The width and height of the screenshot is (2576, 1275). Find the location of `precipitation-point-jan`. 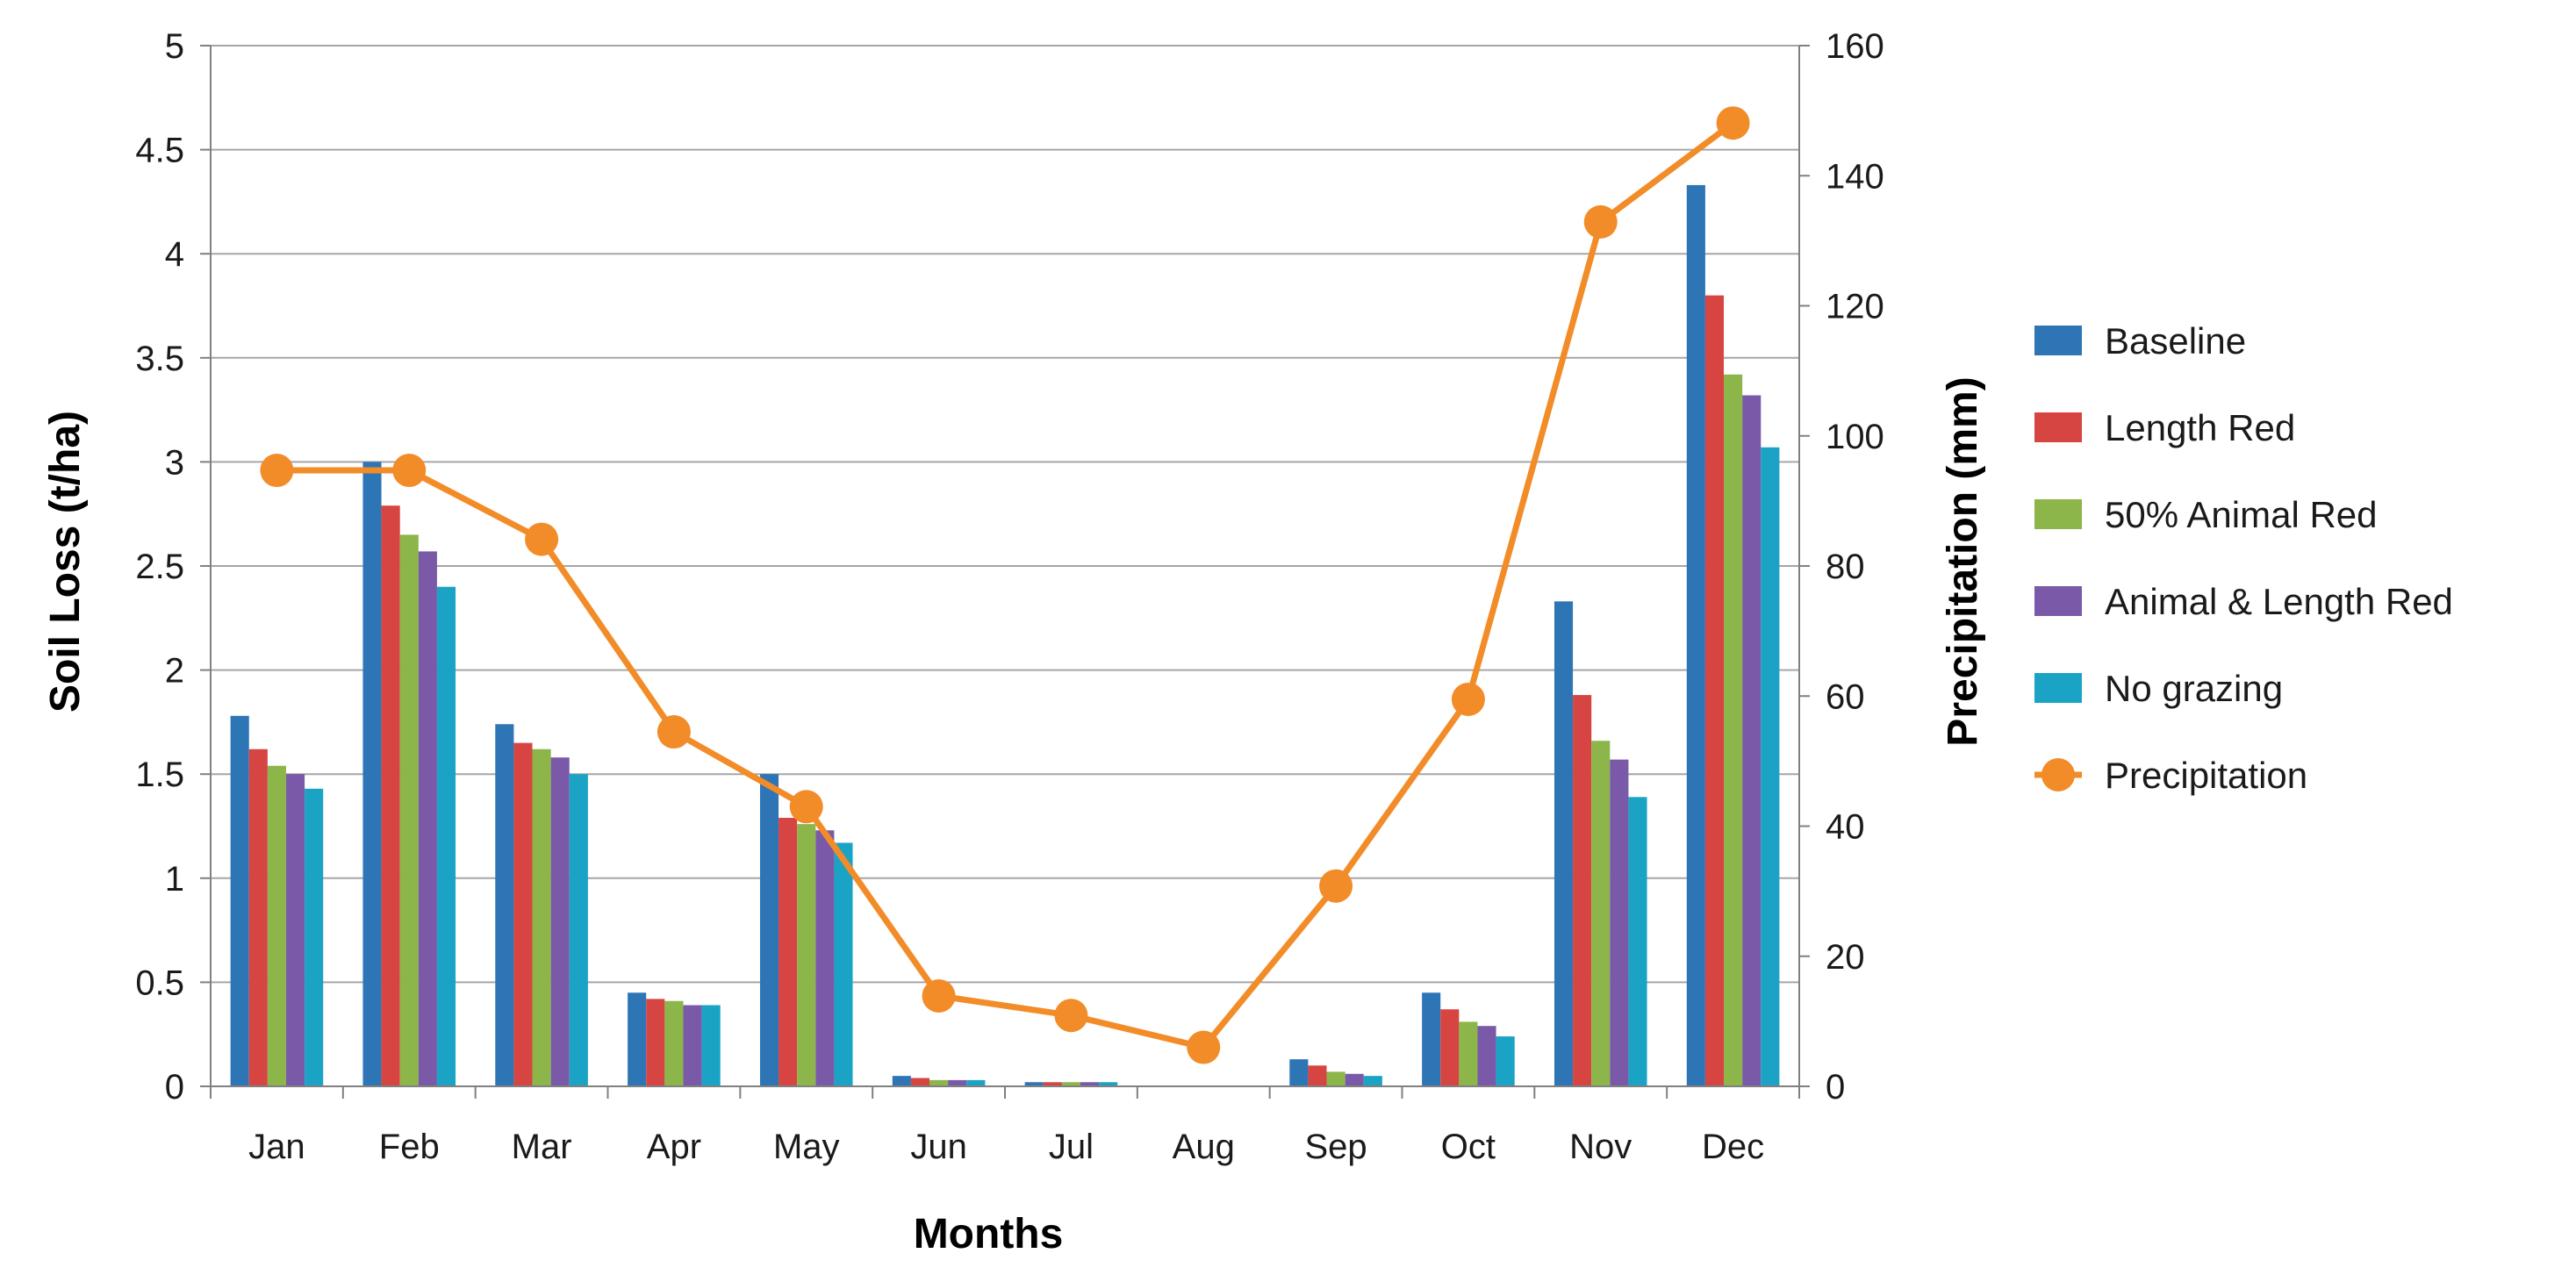

precipitation-point-jan is located at coordinates (277, 471).